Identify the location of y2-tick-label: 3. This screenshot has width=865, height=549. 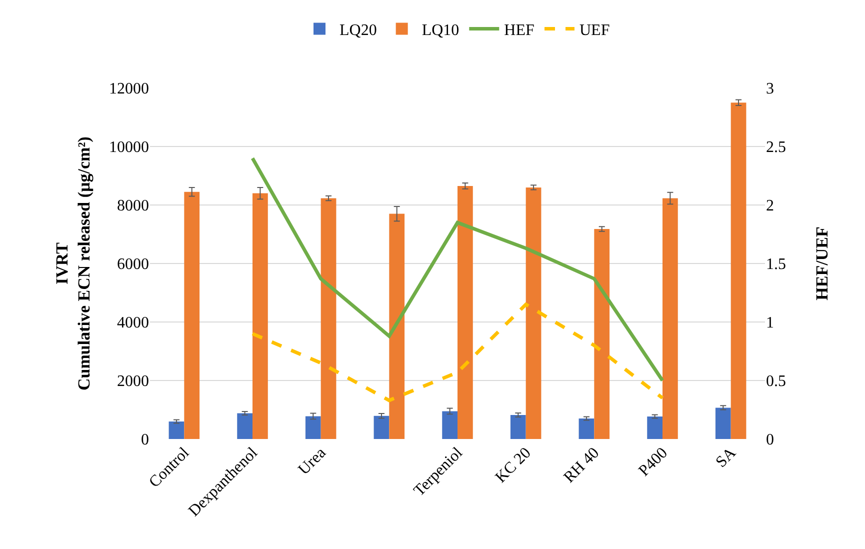
(770, 89).